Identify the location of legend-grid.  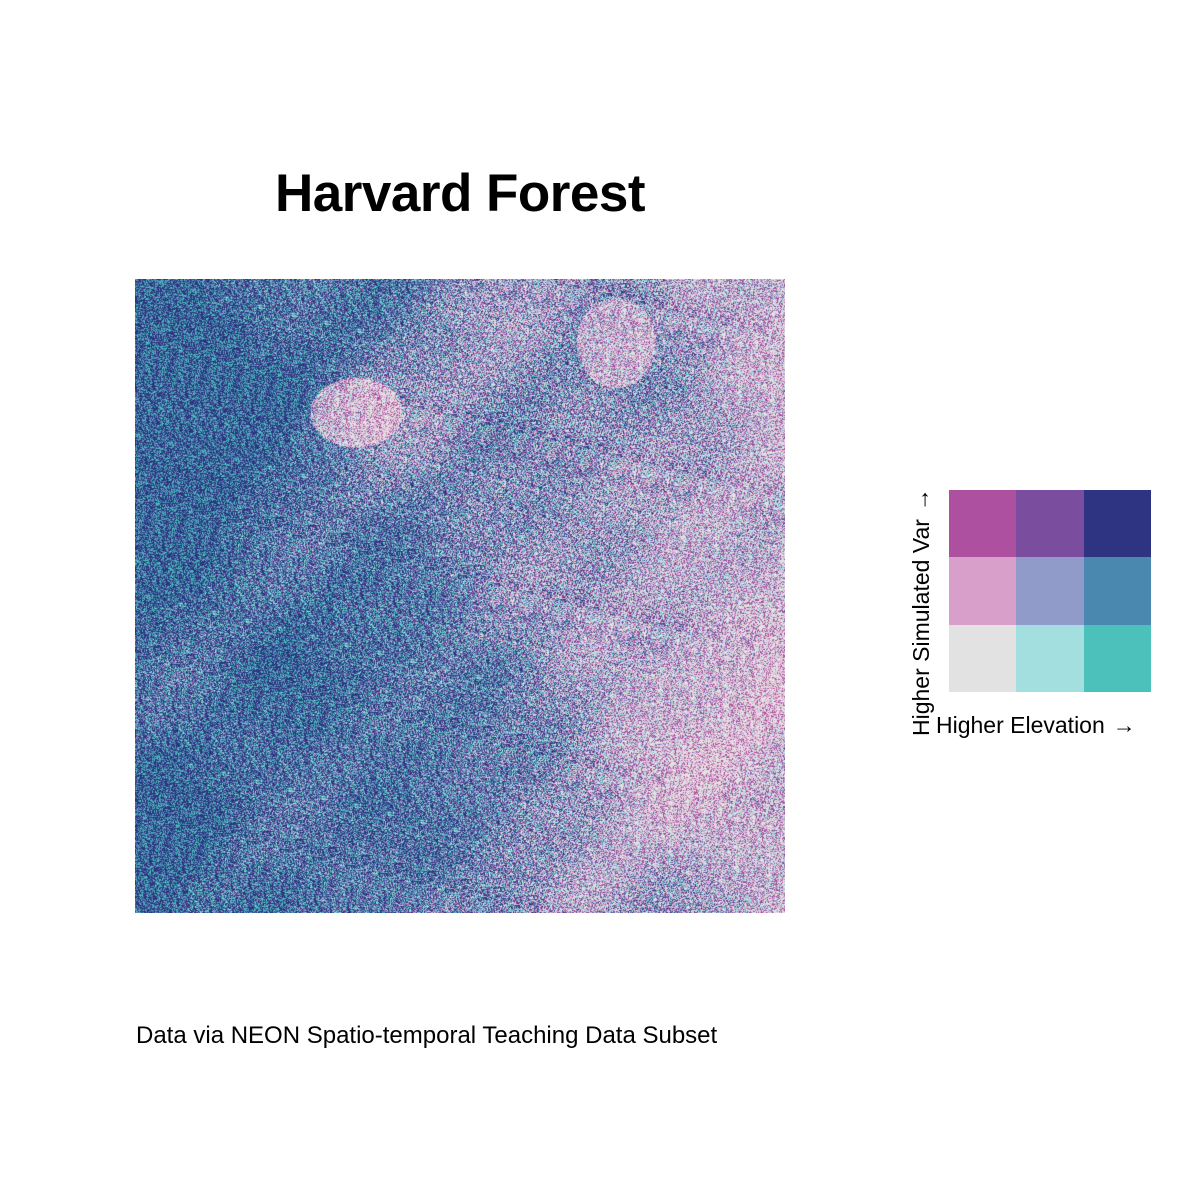
(1050, 591).